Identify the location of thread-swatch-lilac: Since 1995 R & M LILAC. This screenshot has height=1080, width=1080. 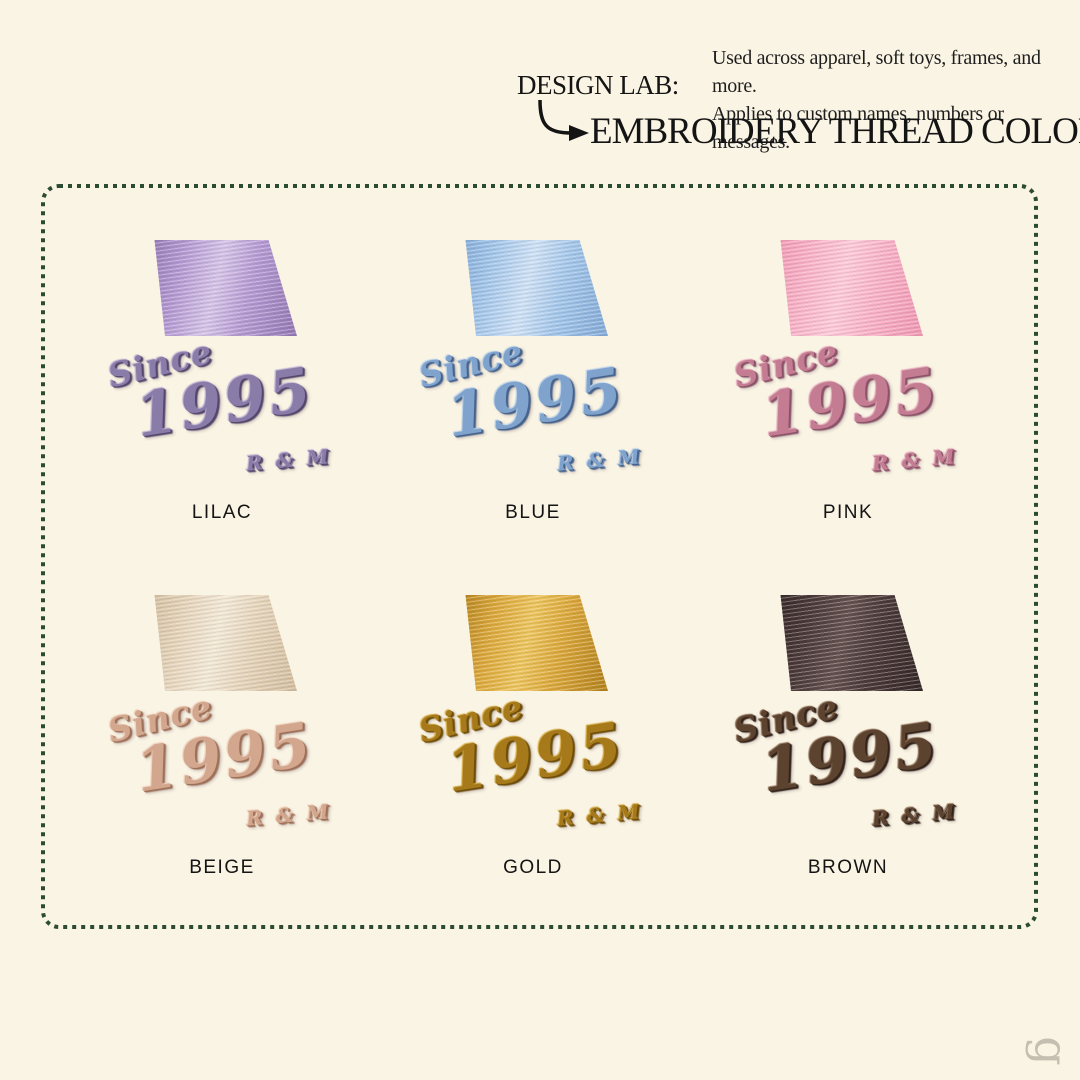
(222, 382).